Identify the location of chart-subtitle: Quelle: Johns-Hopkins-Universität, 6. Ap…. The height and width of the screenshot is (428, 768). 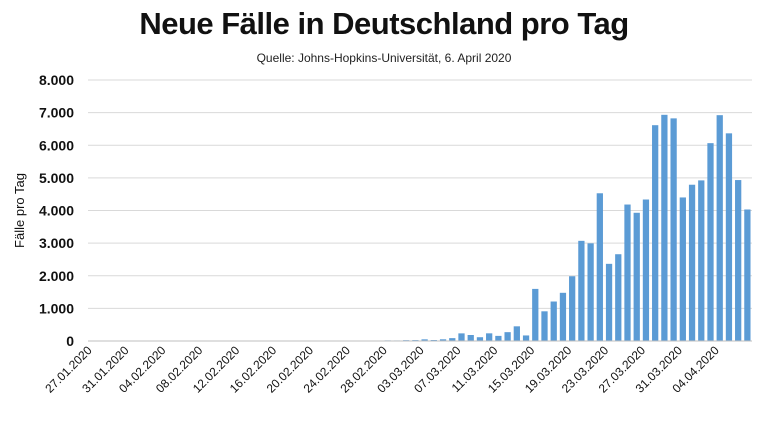
(384, 58).